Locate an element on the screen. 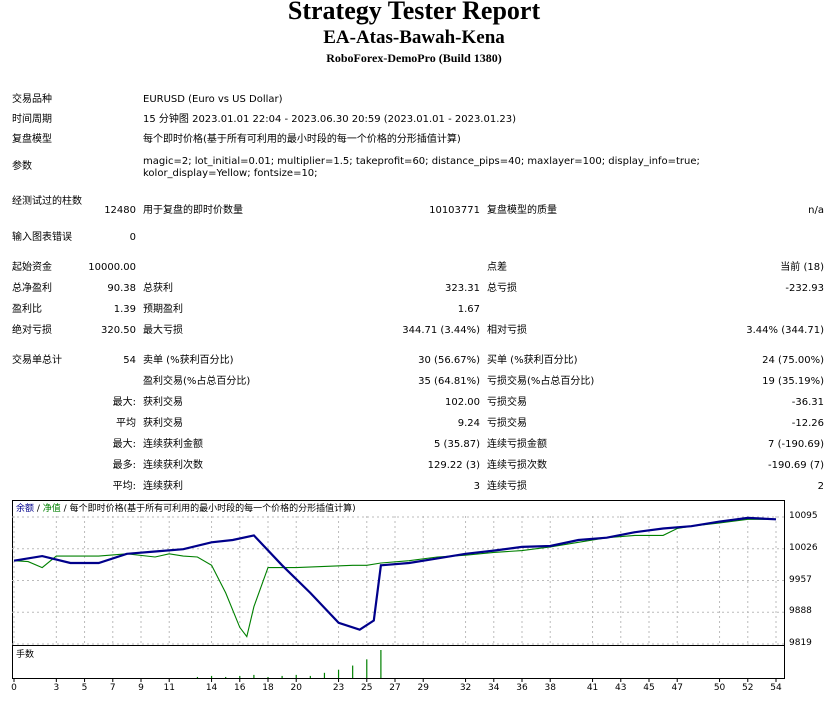  result-0-v3: 当前 (18) is located at coordinates (802, 267).